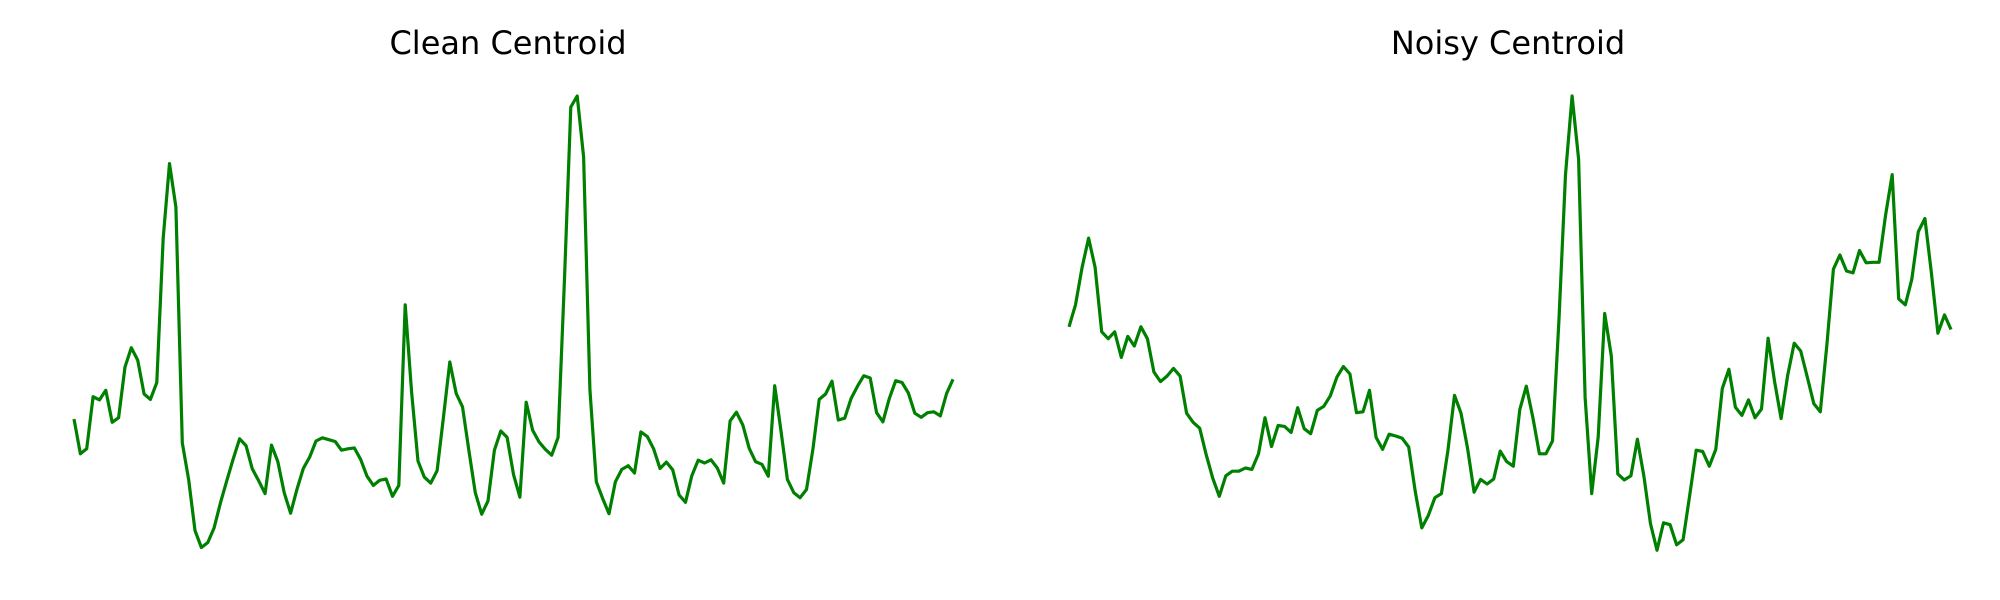  Describe the element at coordinates (1508, 43) in the screenshot. I see `chart-title: Noisy Centroid` at that location.